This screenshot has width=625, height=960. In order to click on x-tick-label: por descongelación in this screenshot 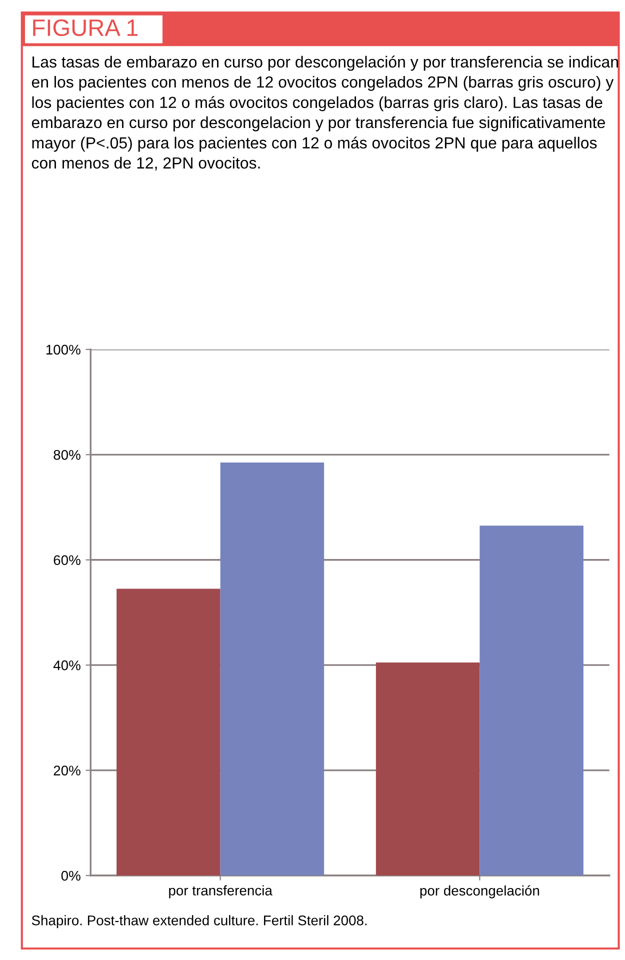, I will do `click(480, 891)`.